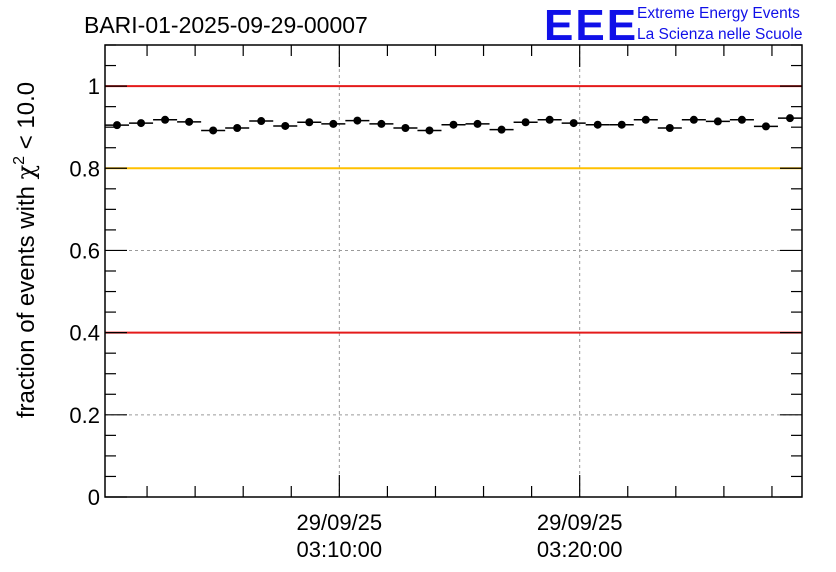  Describe the element at coordinates (19, 160) in the screenshot. I see `y-axis-label-sup: 2` at that location.